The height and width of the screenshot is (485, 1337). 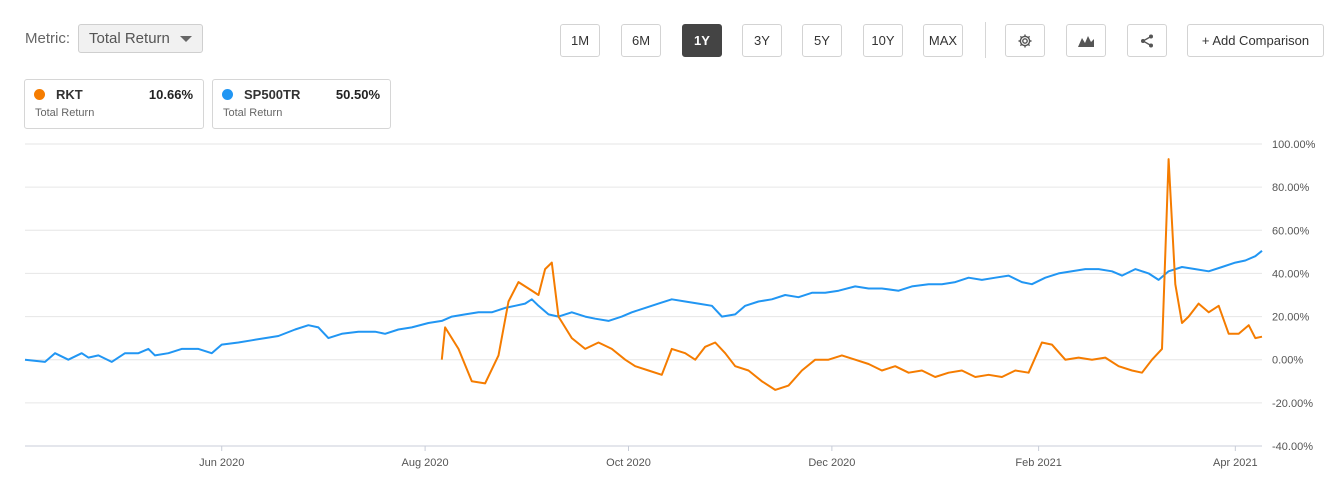 I want to click on period-label: 6M, so click(x=641, y=40).